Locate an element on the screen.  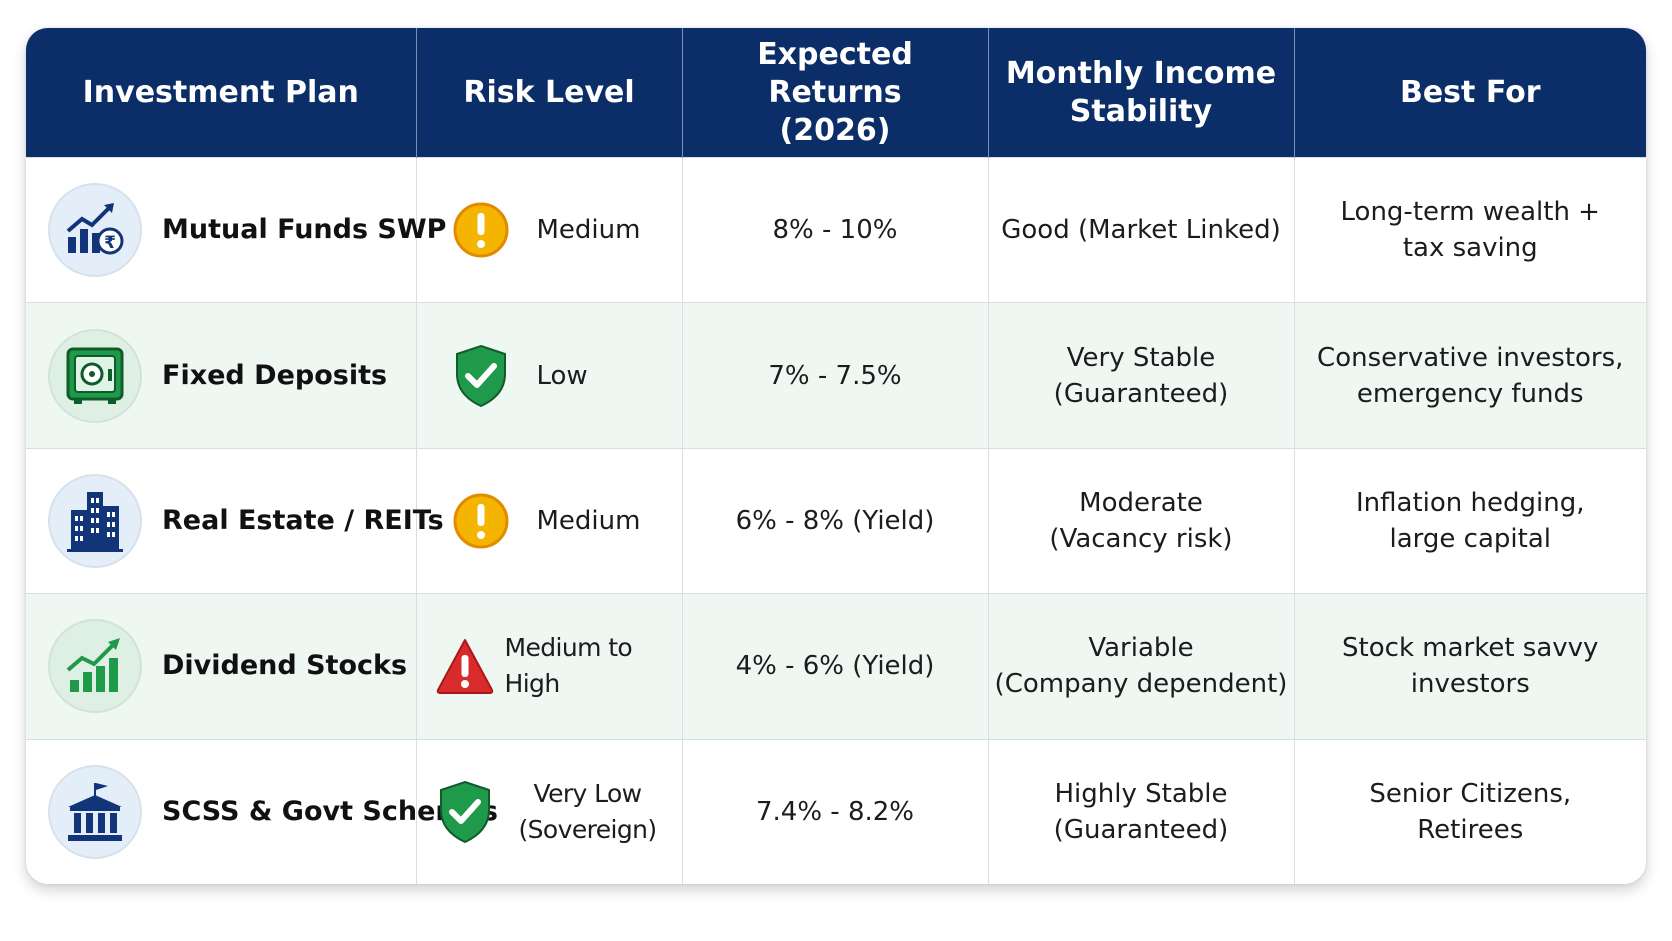
expected-returns: 7.4% - 8.2% is located at coordinates (835, 811).